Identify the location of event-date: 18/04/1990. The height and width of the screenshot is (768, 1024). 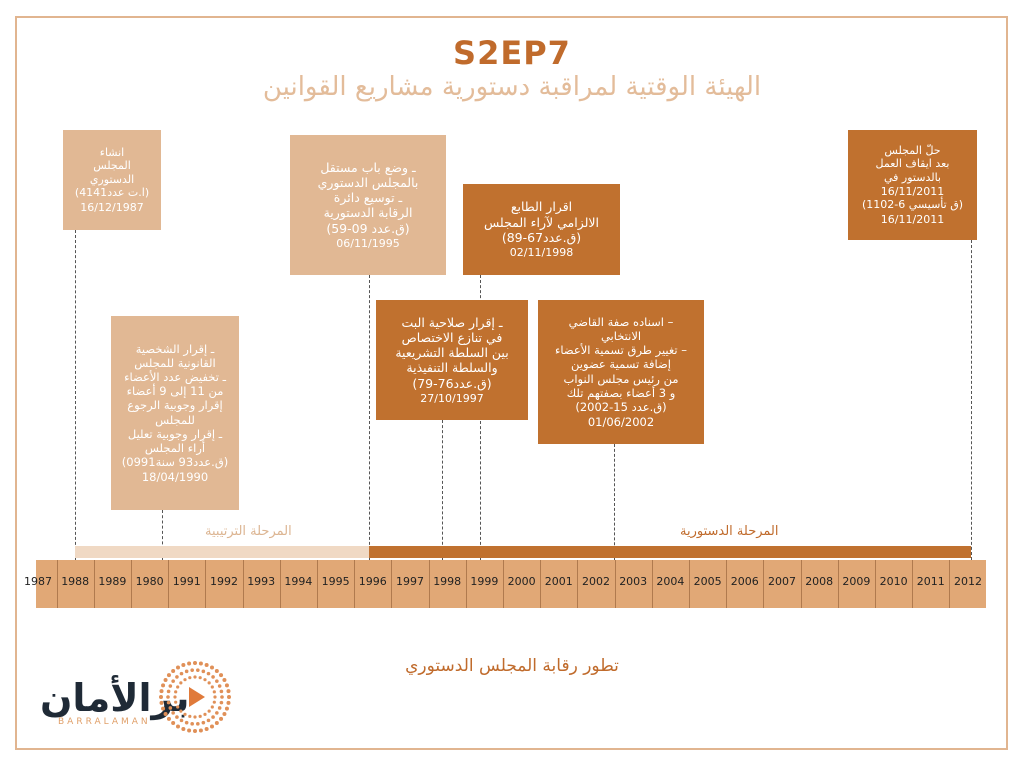
(175, 476).